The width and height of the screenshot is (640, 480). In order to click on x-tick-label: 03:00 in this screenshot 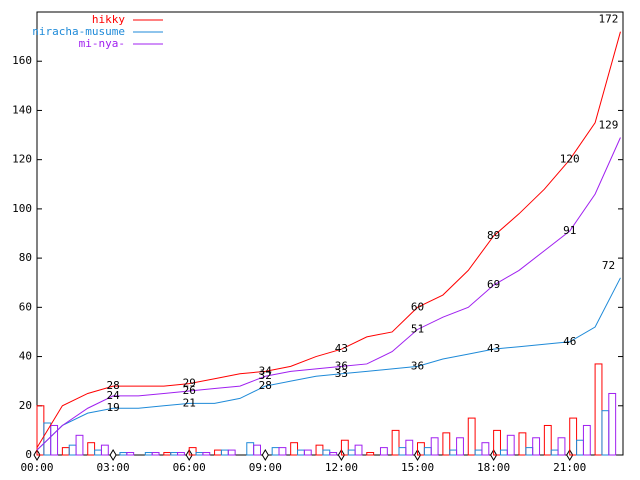, I will do `click(113, 467)`.